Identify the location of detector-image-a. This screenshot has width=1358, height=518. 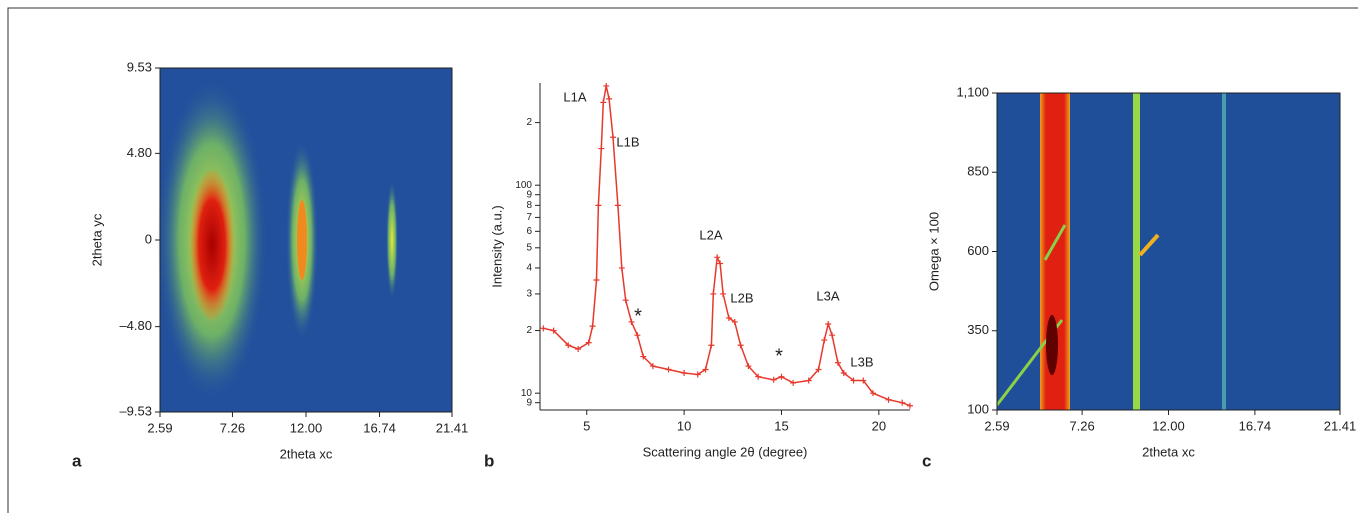
(304, 240).